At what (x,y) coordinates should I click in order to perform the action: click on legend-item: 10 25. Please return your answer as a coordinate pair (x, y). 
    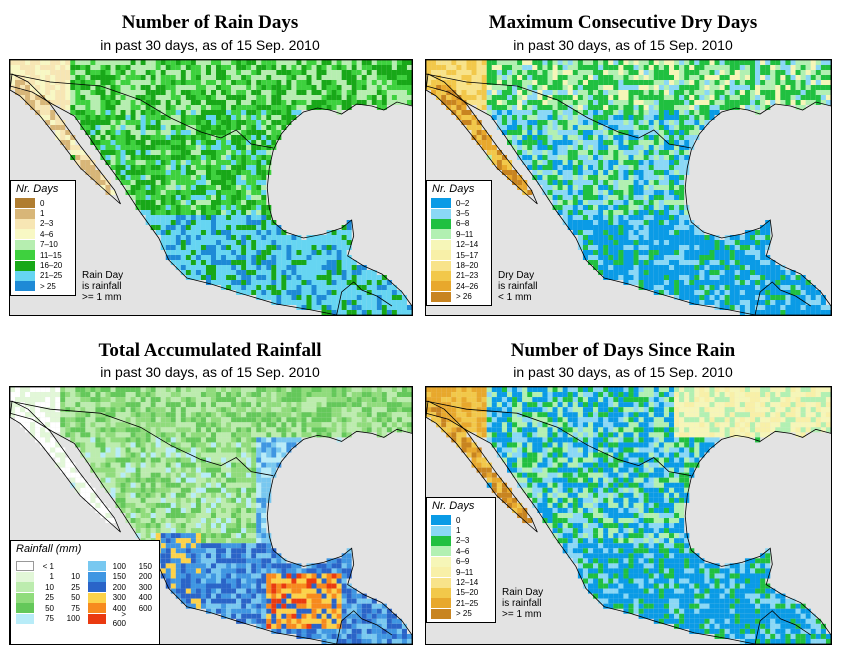
    Looking at the image, I should click on (46, 587).